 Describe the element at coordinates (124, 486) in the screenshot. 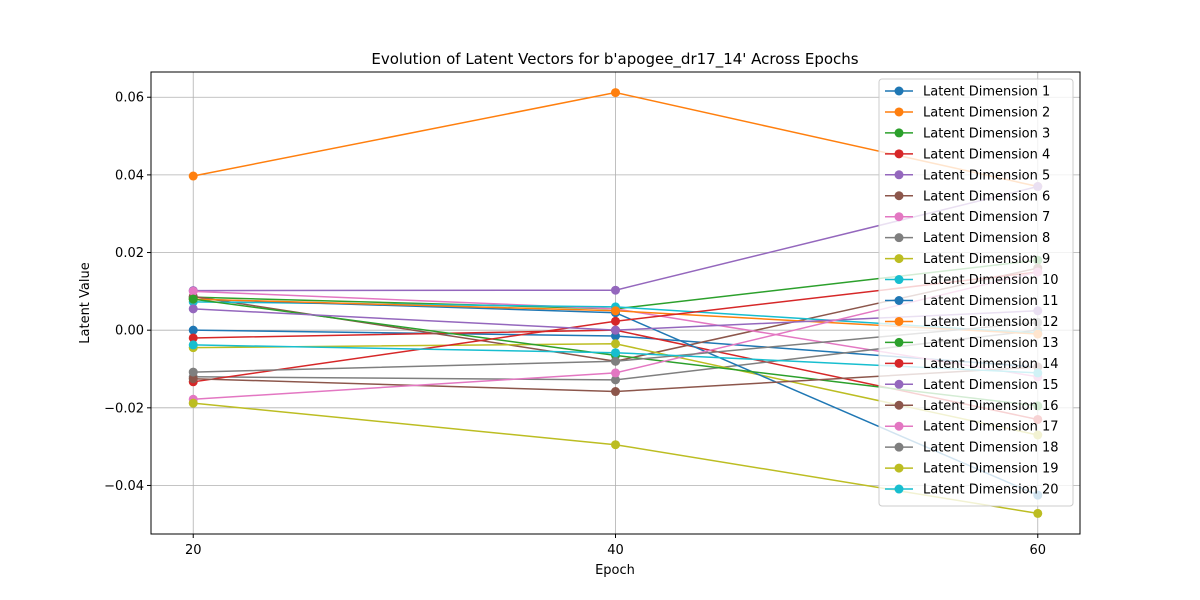

I see `y-tick-label: −0.04` at that location.